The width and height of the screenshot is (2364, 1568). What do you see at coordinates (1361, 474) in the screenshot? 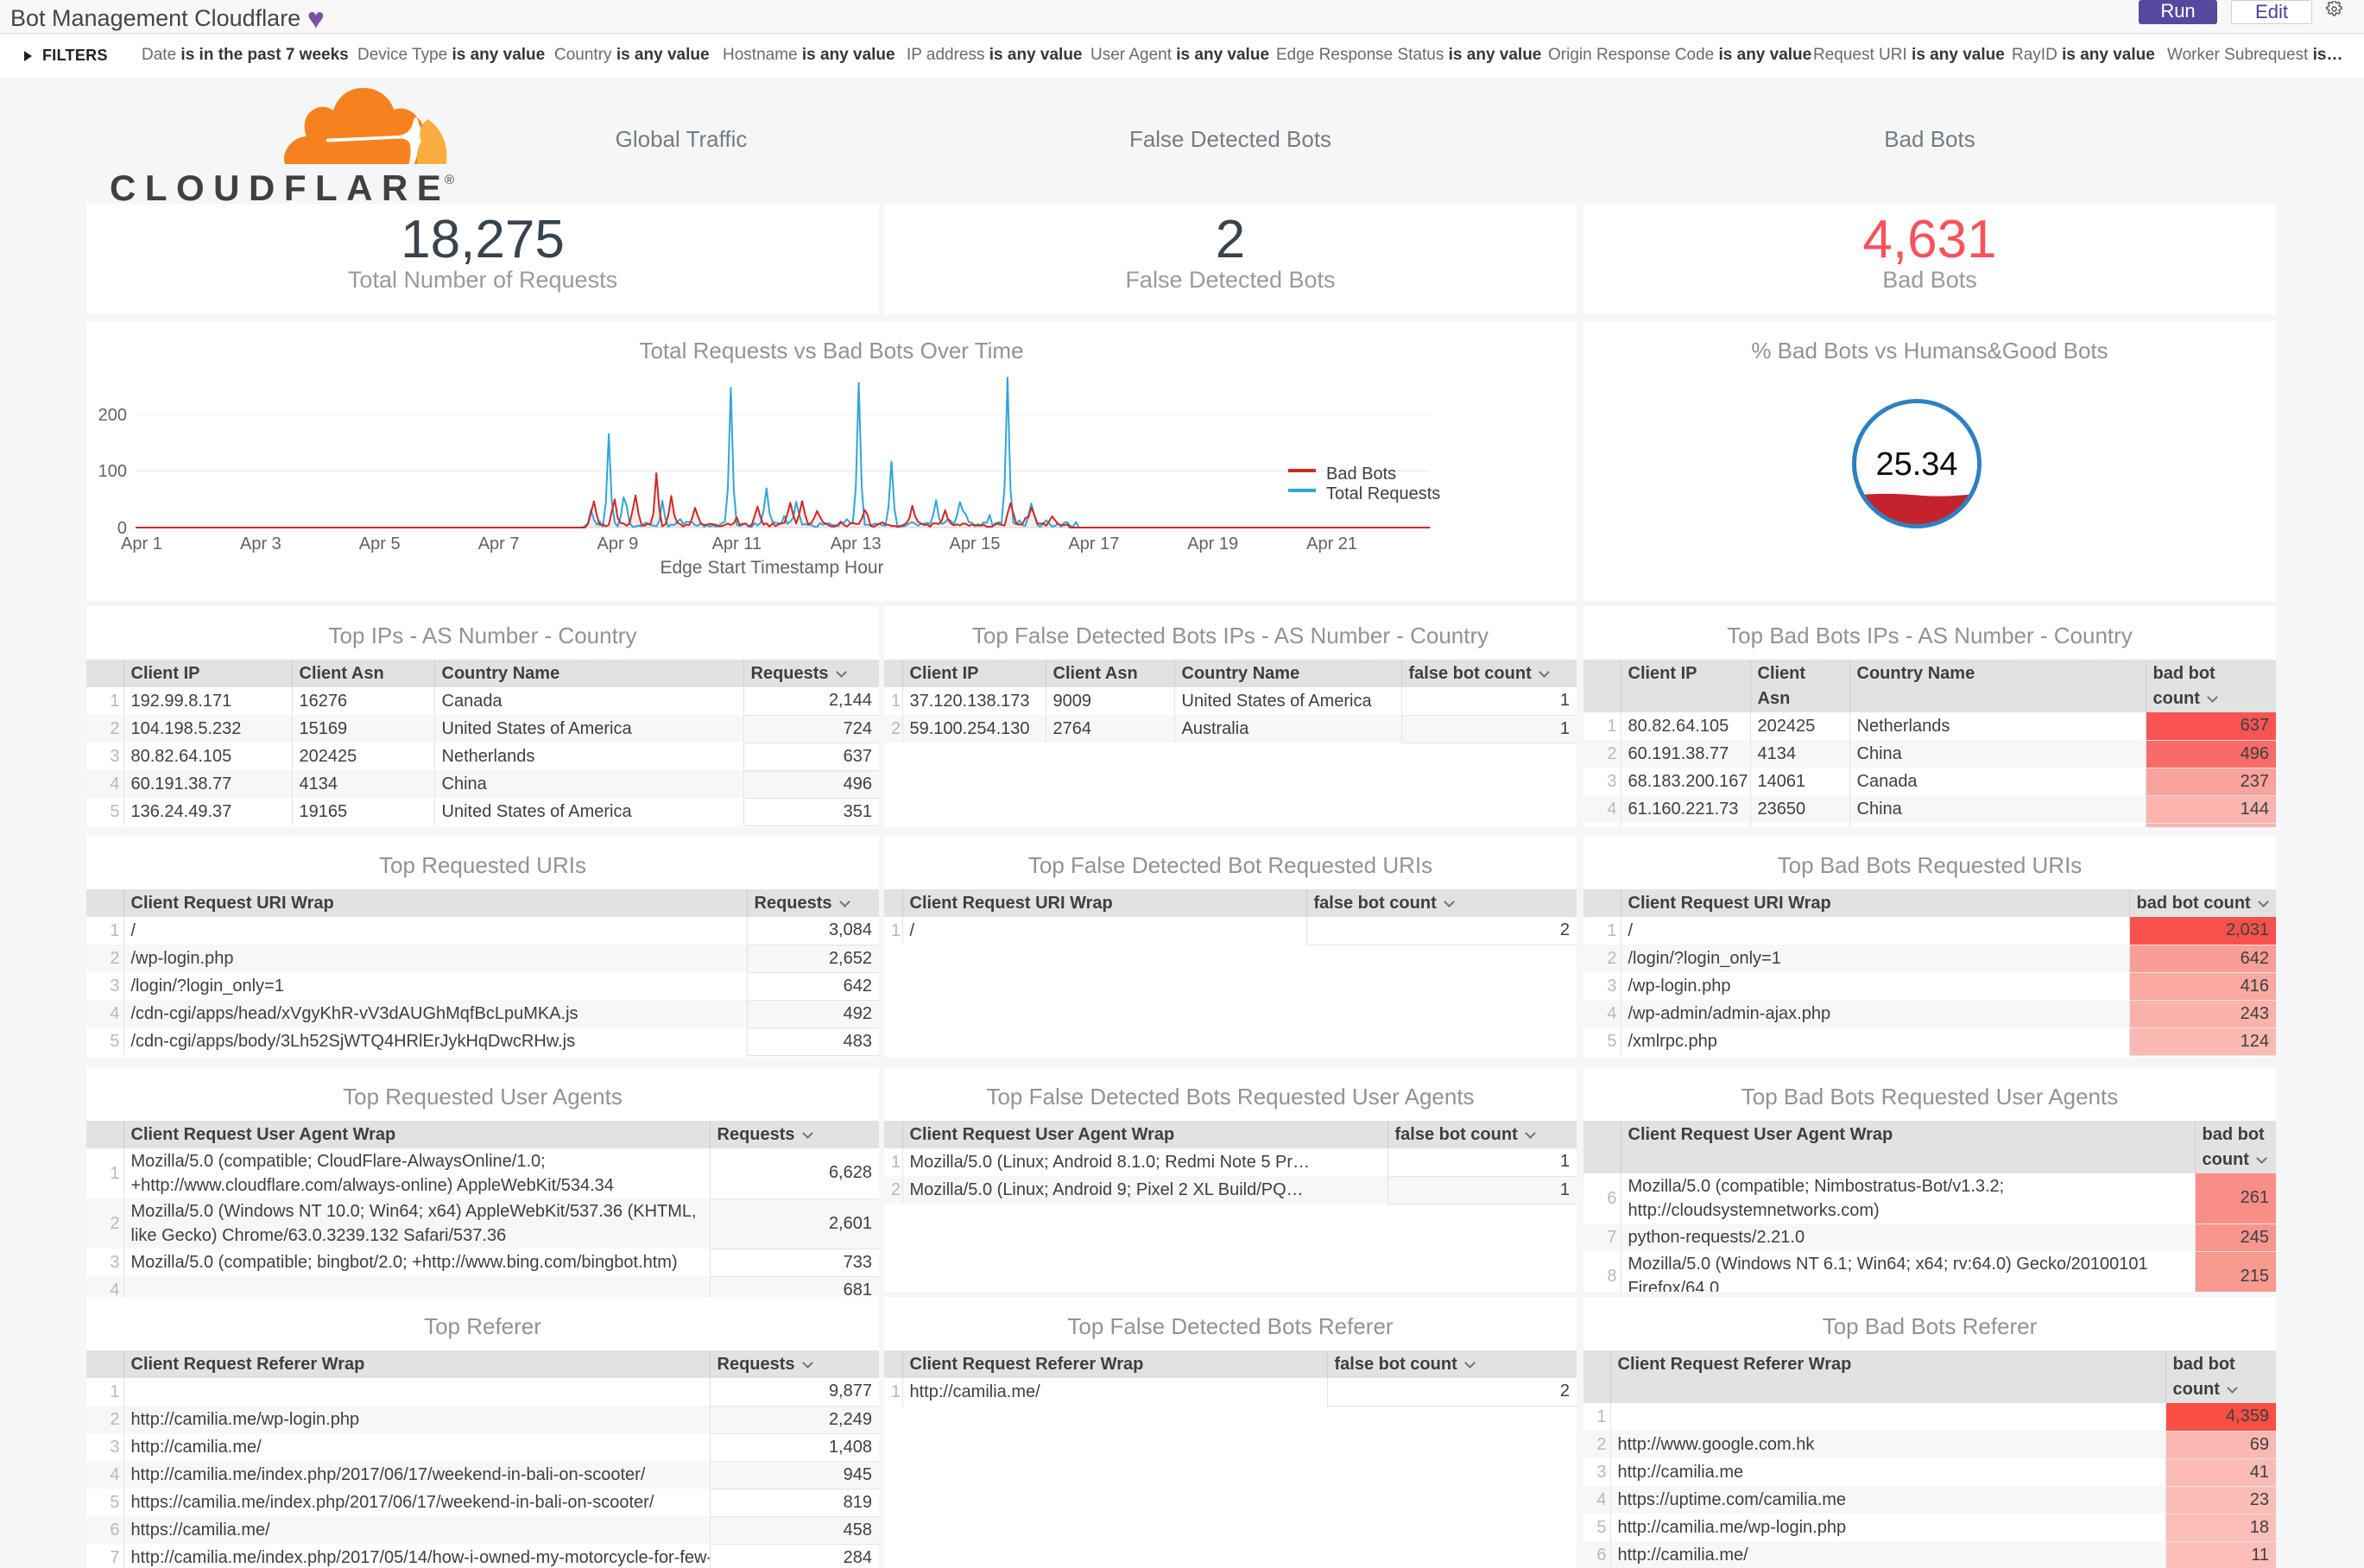
I see `svg-text: Bad Bots` at bounding box center [1361, 474].